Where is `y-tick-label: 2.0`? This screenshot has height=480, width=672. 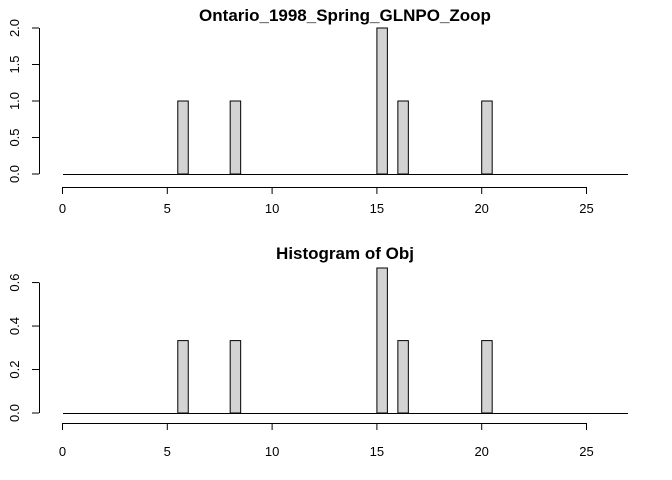
y-tick-label: 2.0 is located at coordinates (14, 28).